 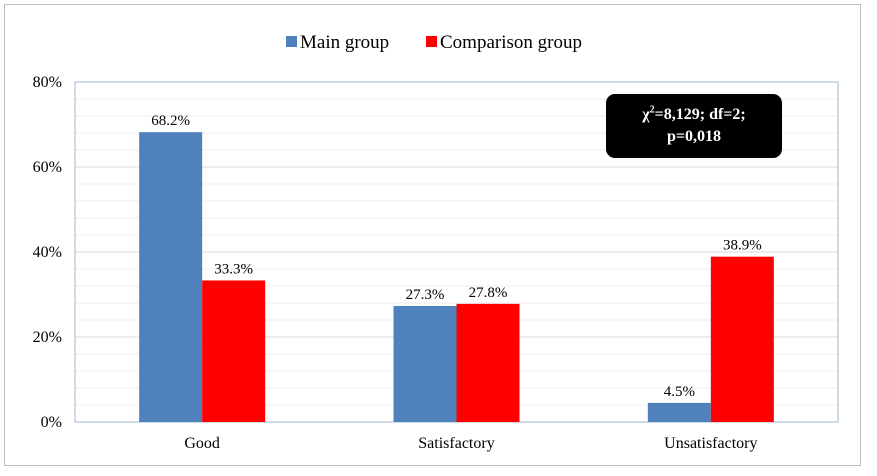 What do you see at coordinates (679, 412) in the screenshot?
I see `bar-main-unsatisfactory` at bounding box center [679, 412].